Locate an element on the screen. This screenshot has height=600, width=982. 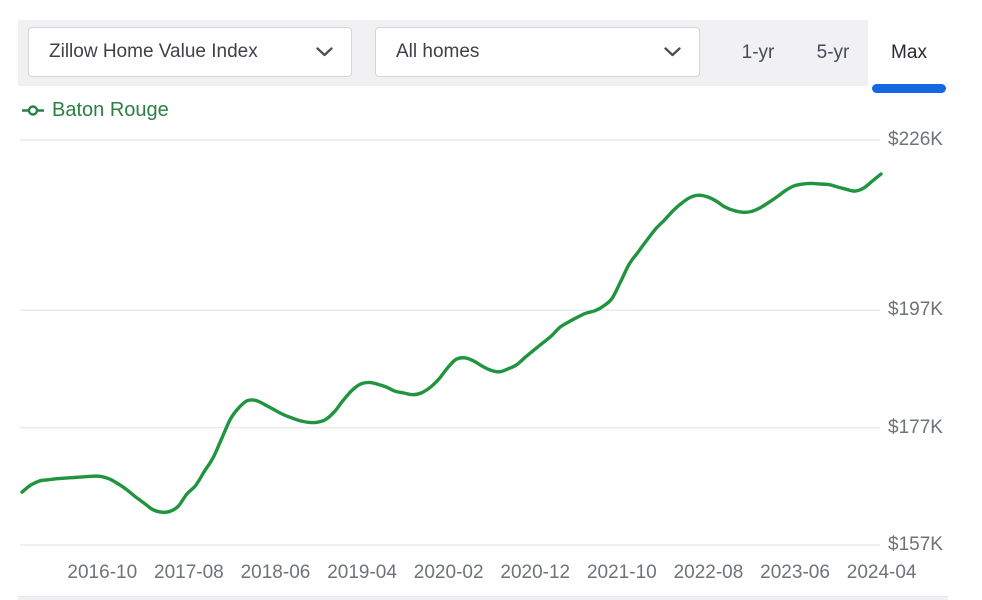
legend-label: Baton Rouge is located at coordinates (110, 109).